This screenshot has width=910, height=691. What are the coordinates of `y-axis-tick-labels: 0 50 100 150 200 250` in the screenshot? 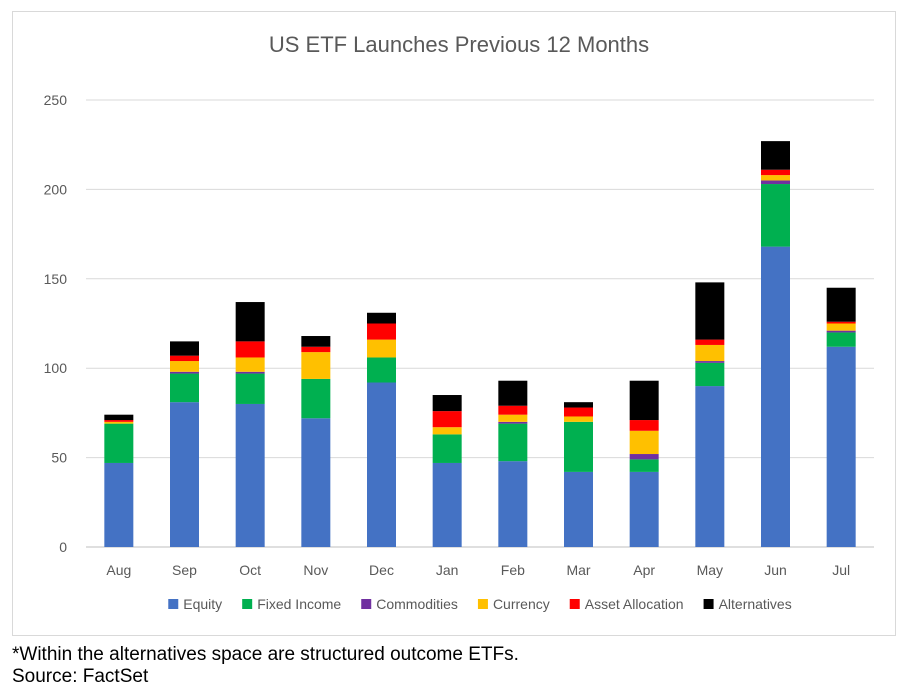 It's located at (56, 323).